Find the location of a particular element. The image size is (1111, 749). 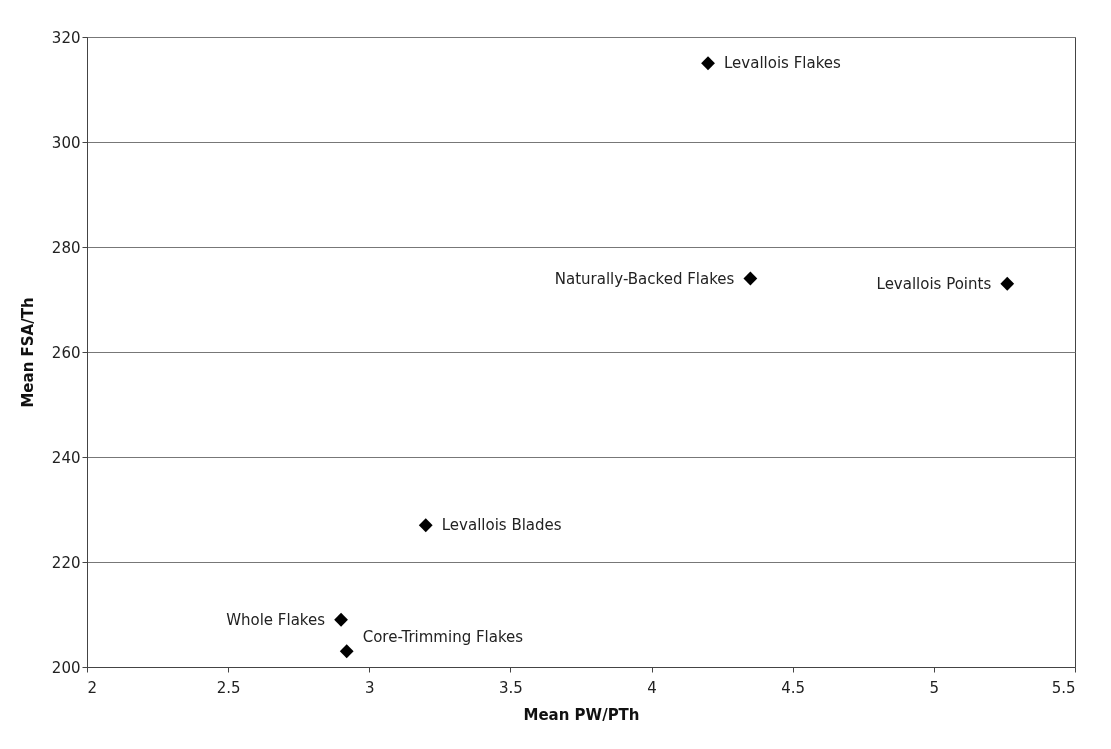

annotation: Core-Trimming Flakes is located at coordinates (443, 637).